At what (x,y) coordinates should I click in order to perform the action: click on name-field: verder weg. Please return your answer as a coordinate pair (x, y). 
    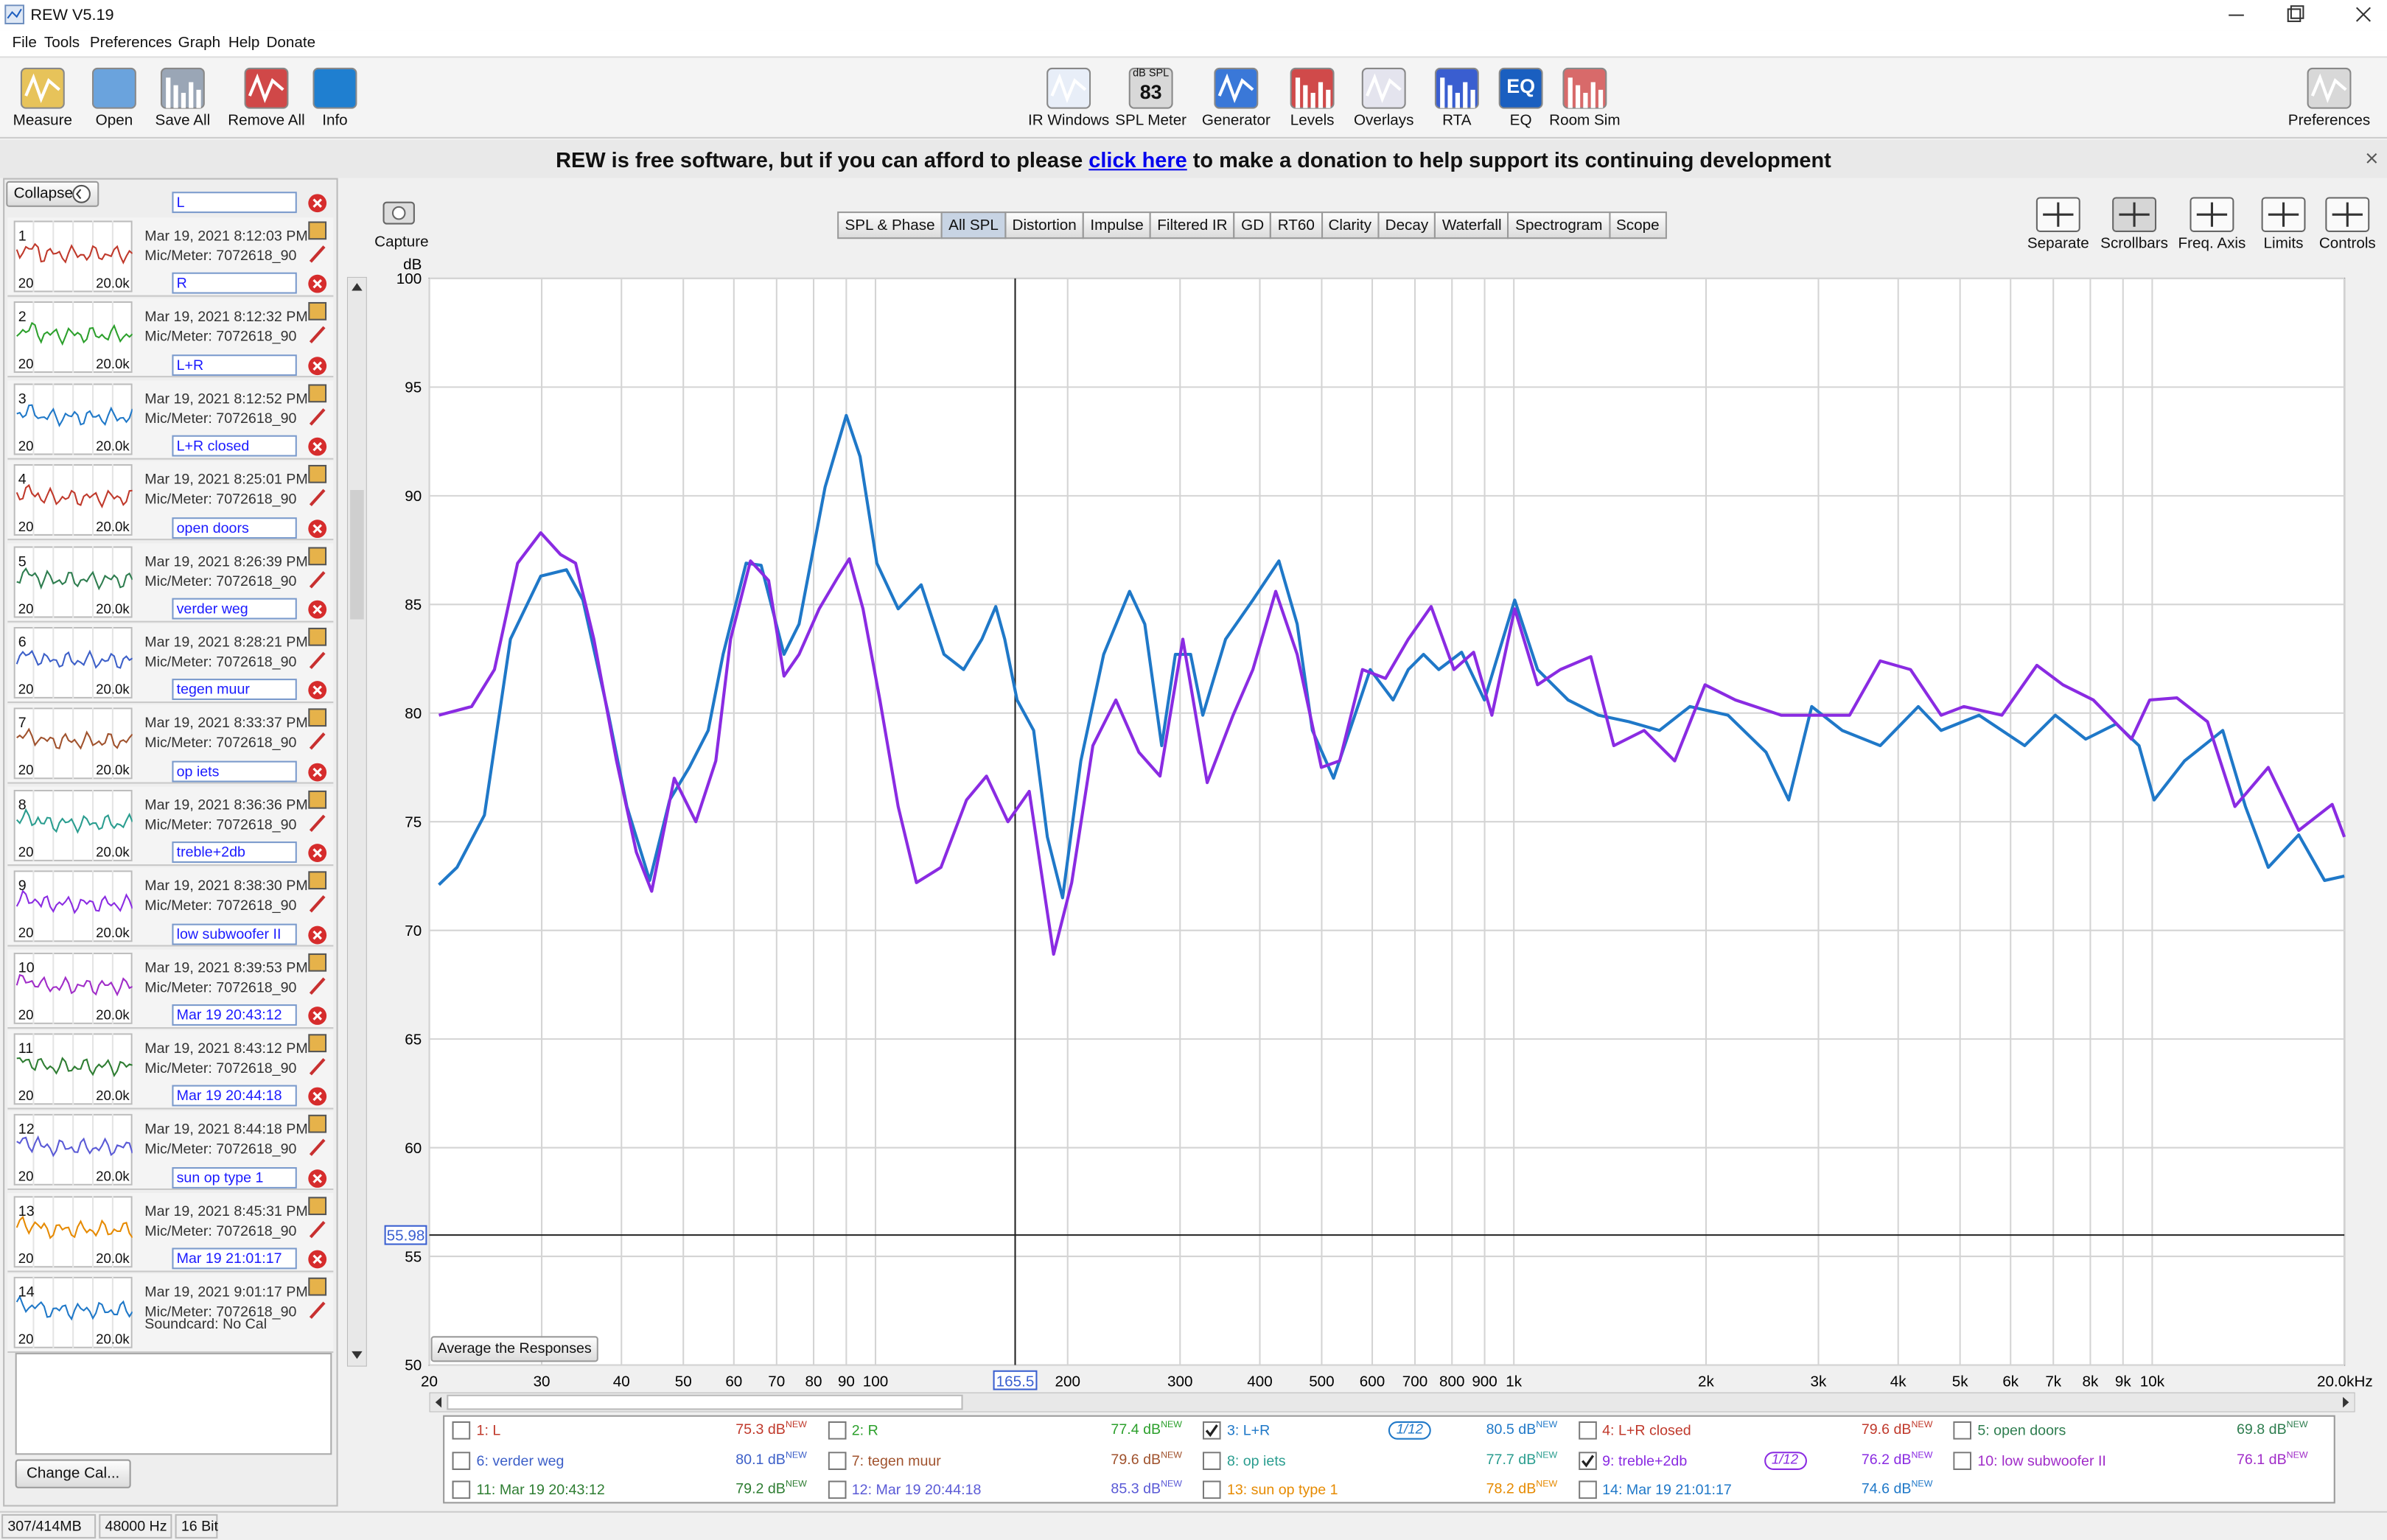
    Looking at the image, I should click on (234, 609).